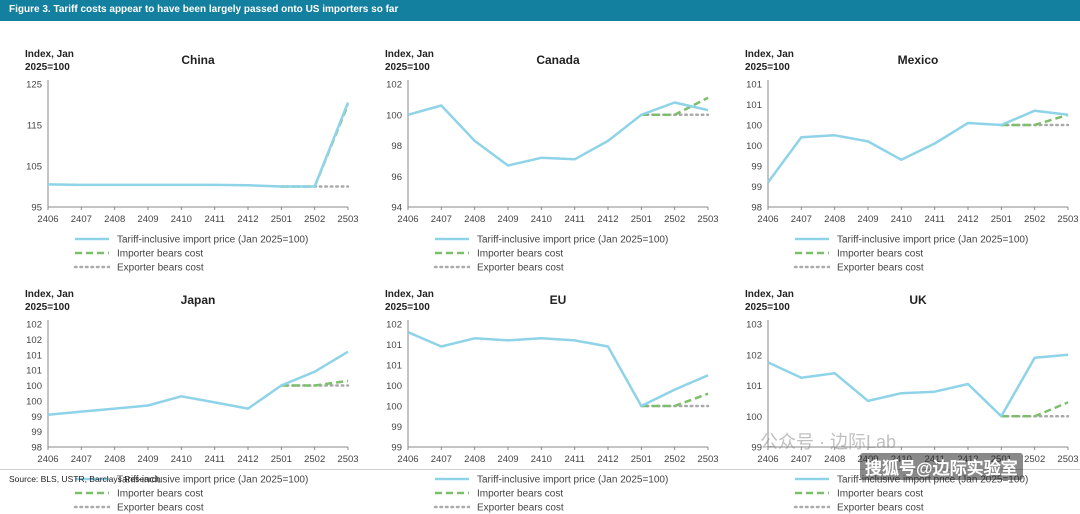 This screenshot has height=514, width=1080. What do you see at coordinates (85, 479) in the screenshot?
I see `source-note: Source: BLS, USTR, Barclays Research` at bounding box center [85, 479].